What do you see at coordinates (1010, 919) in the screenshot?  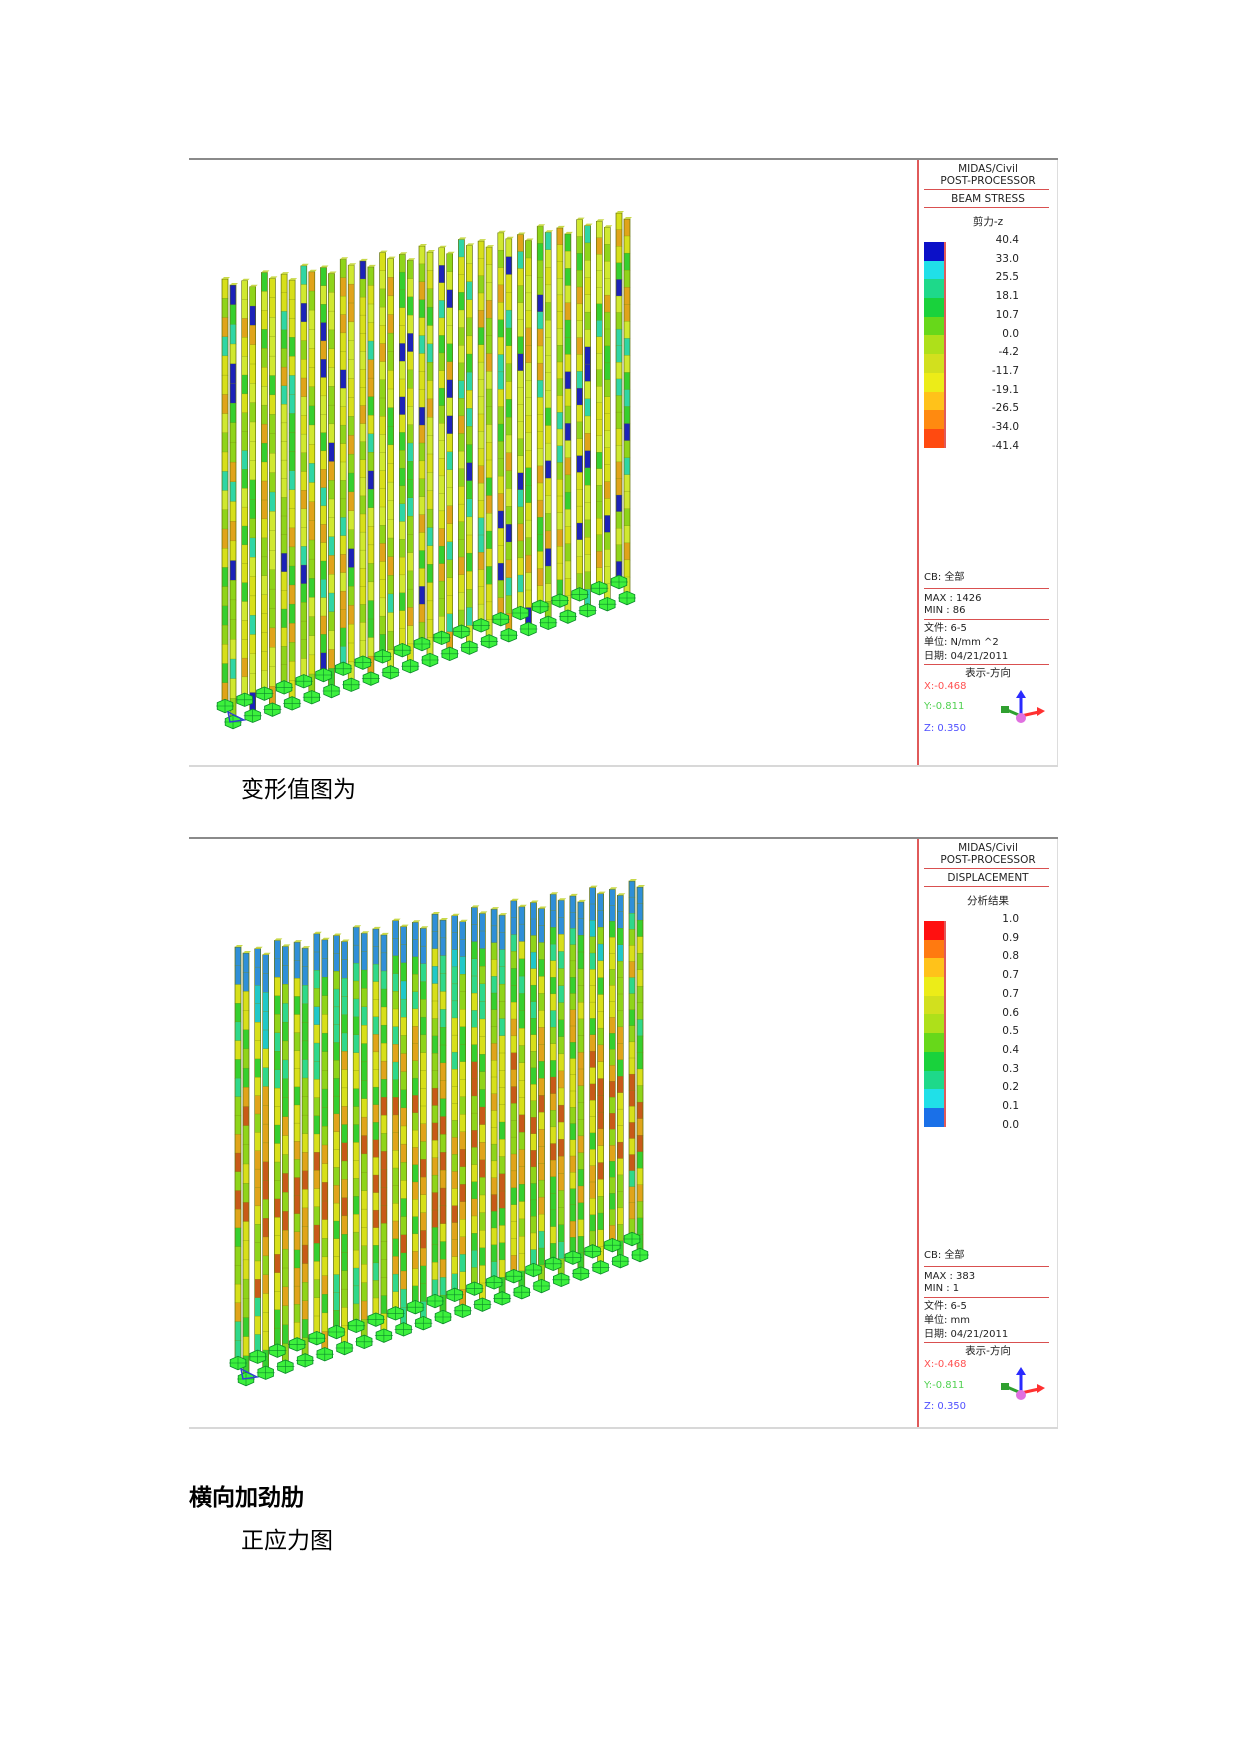 I see `scale-value-label: 1.0` at bounding box center [1010, 919].